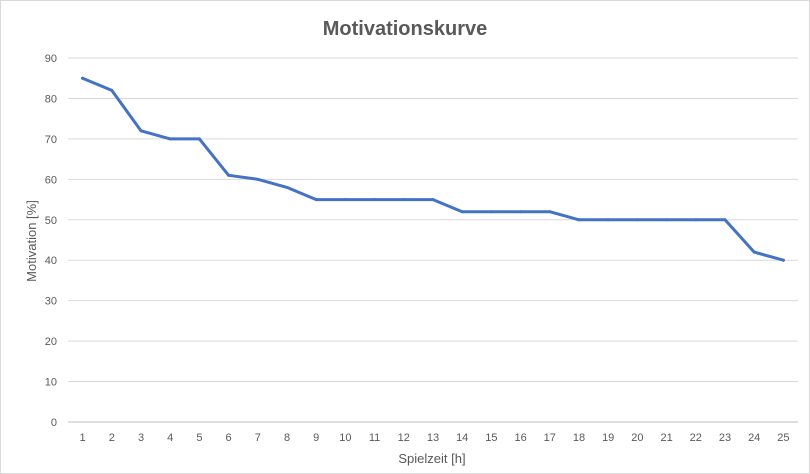 The height and width of the screenshot is (474, 810). I want to click on y-tick-label: 70, so click(51, 140).